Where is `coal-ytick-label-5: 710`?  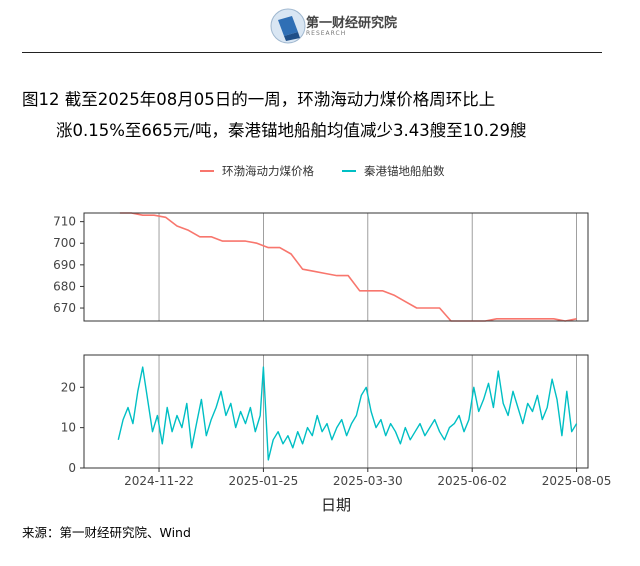
coal-ytick-label-5: 710 is located at coordinates (64, 222).